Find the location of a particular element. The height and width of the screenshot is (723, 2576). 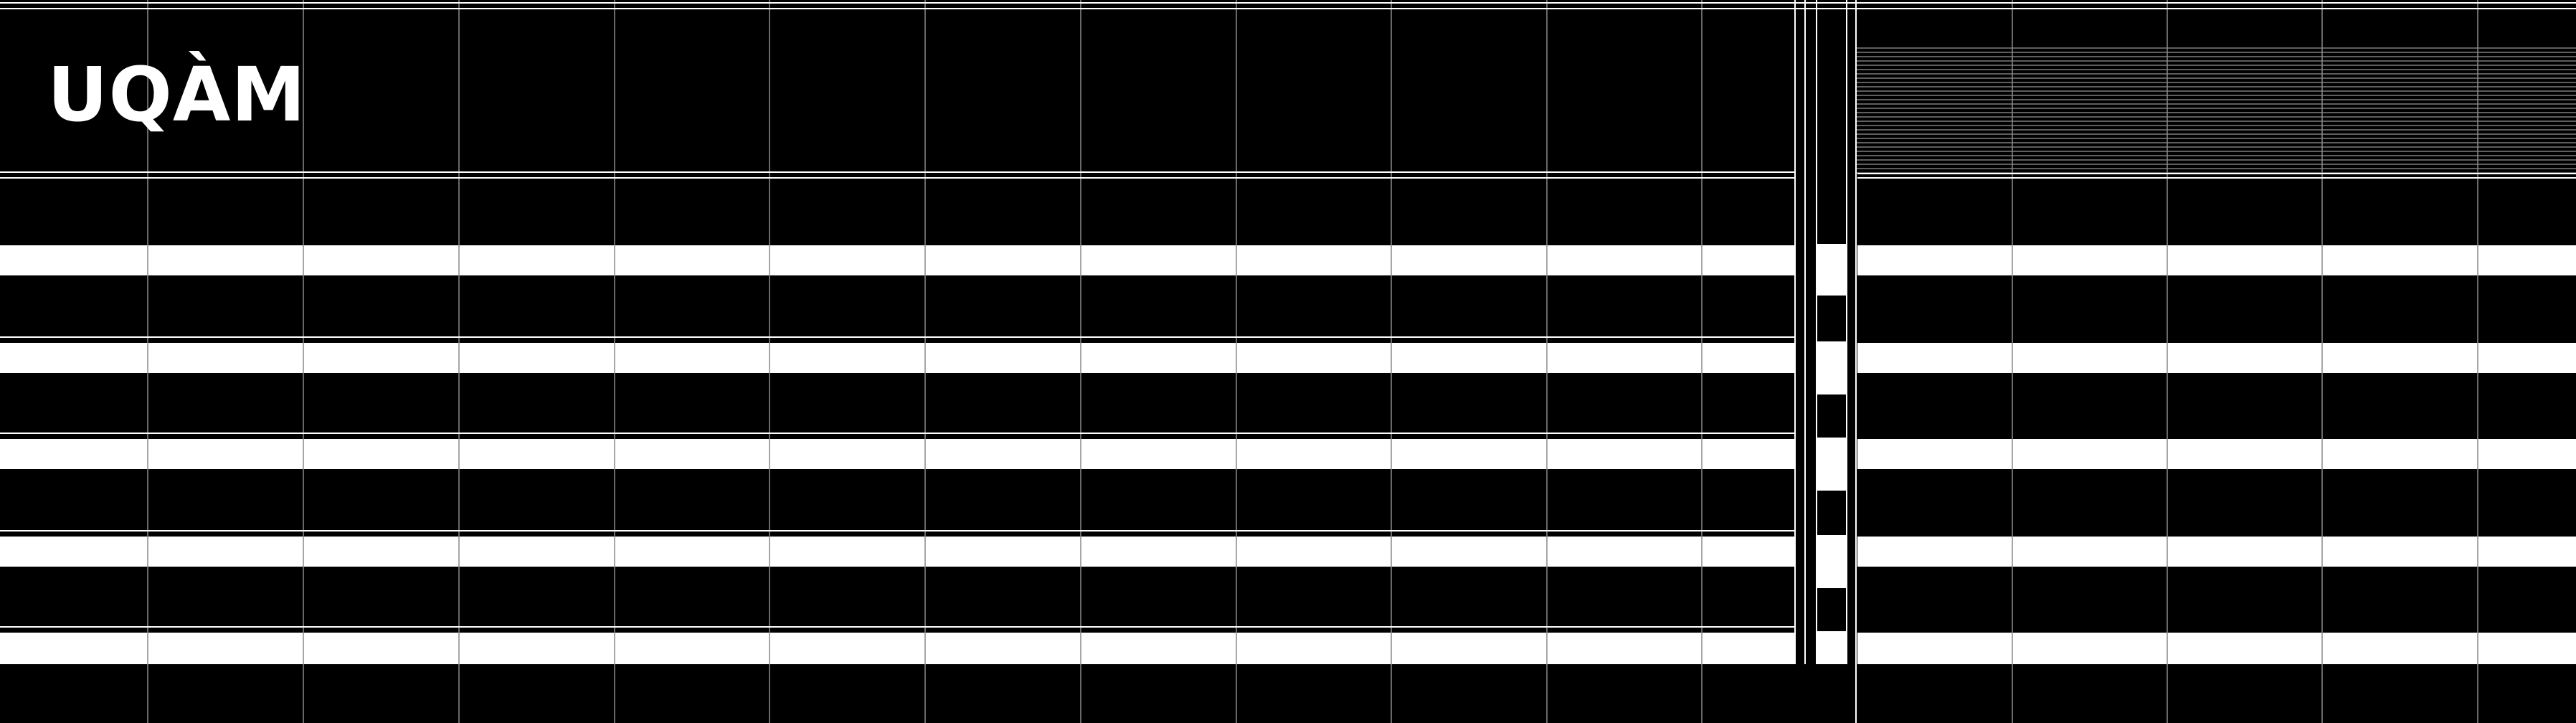

hatched-area is located at coordinates (2216, 110).